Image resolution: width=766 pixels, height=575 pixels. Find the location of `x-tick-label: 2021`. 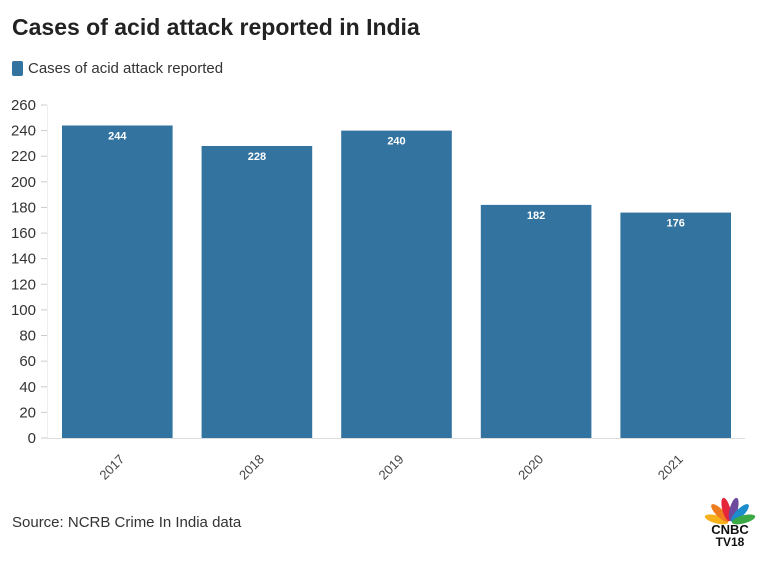

x-tick-label: 2021 is located at coordinates (670, 467).